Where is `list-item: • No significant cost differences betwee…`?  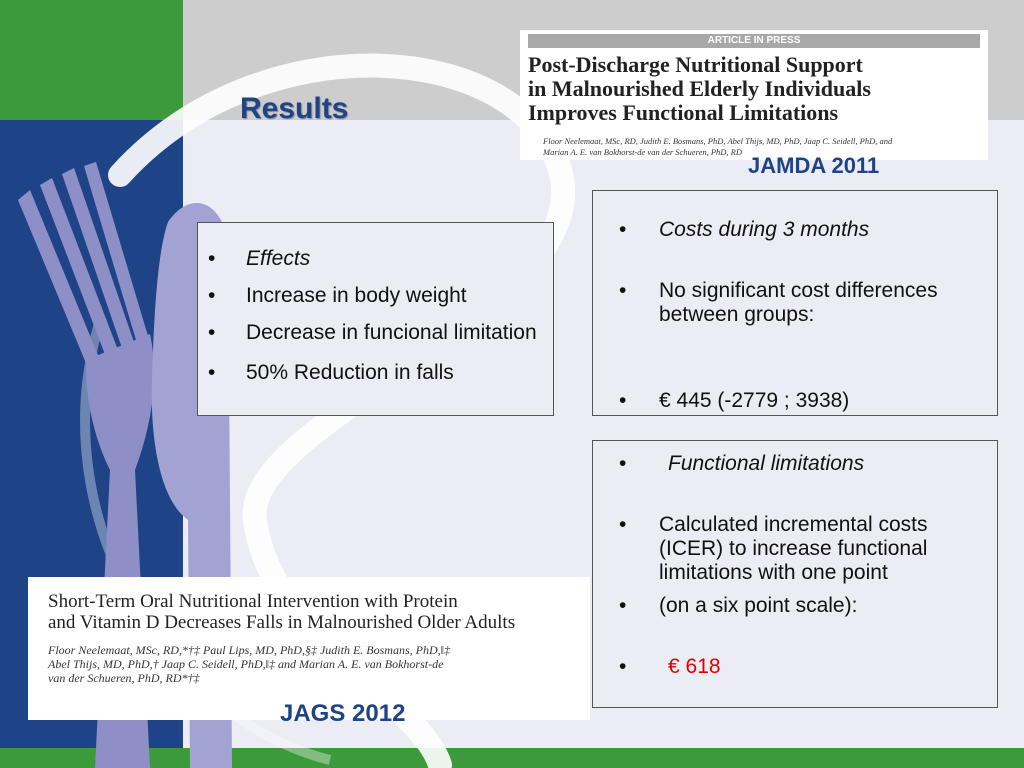
list-item: • No significant cost differences betwee… is located at coordinates (795, 303).